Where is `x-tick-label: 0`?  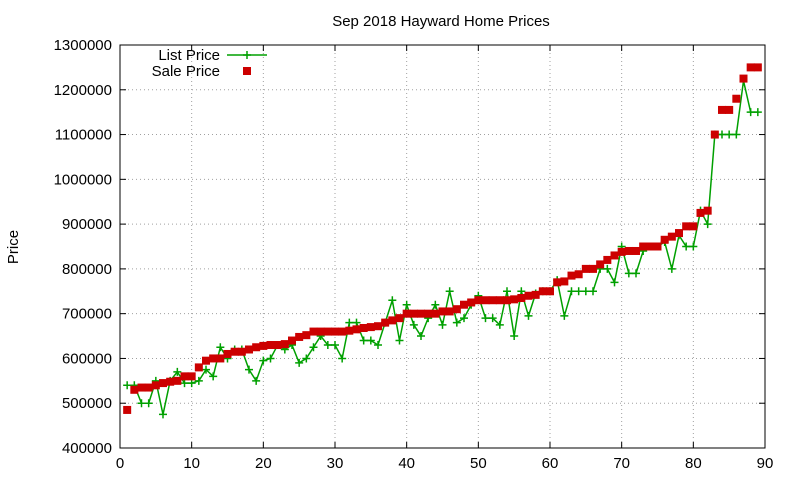 x-tick-label: 0 is located at coordinates (120, 463).